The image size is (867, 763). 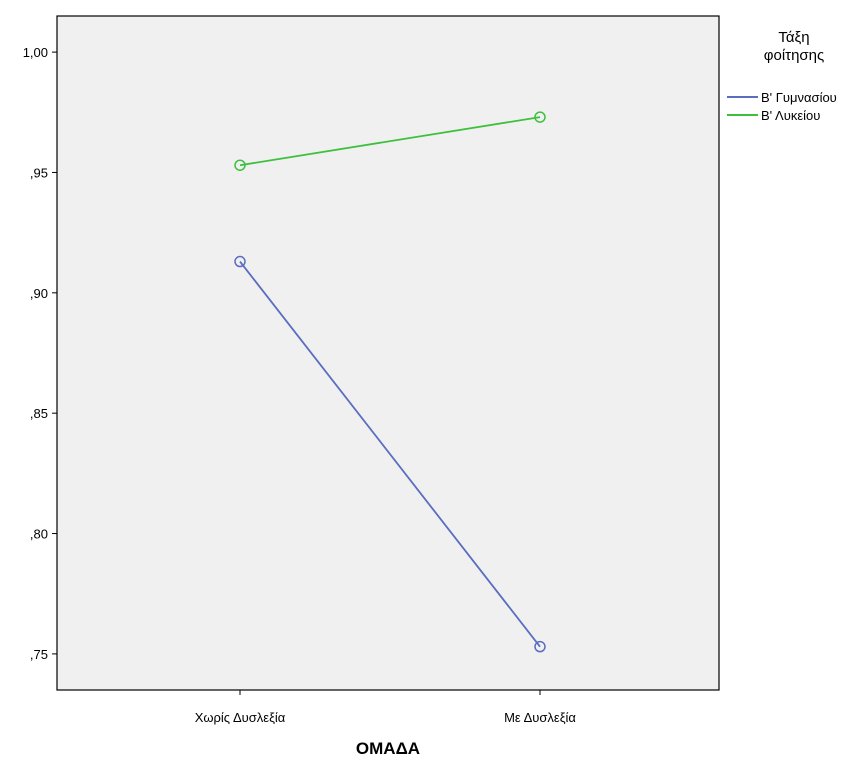 I want to click on x-tick-label: Με Δυσλεξία, so click(x=540, y=717).